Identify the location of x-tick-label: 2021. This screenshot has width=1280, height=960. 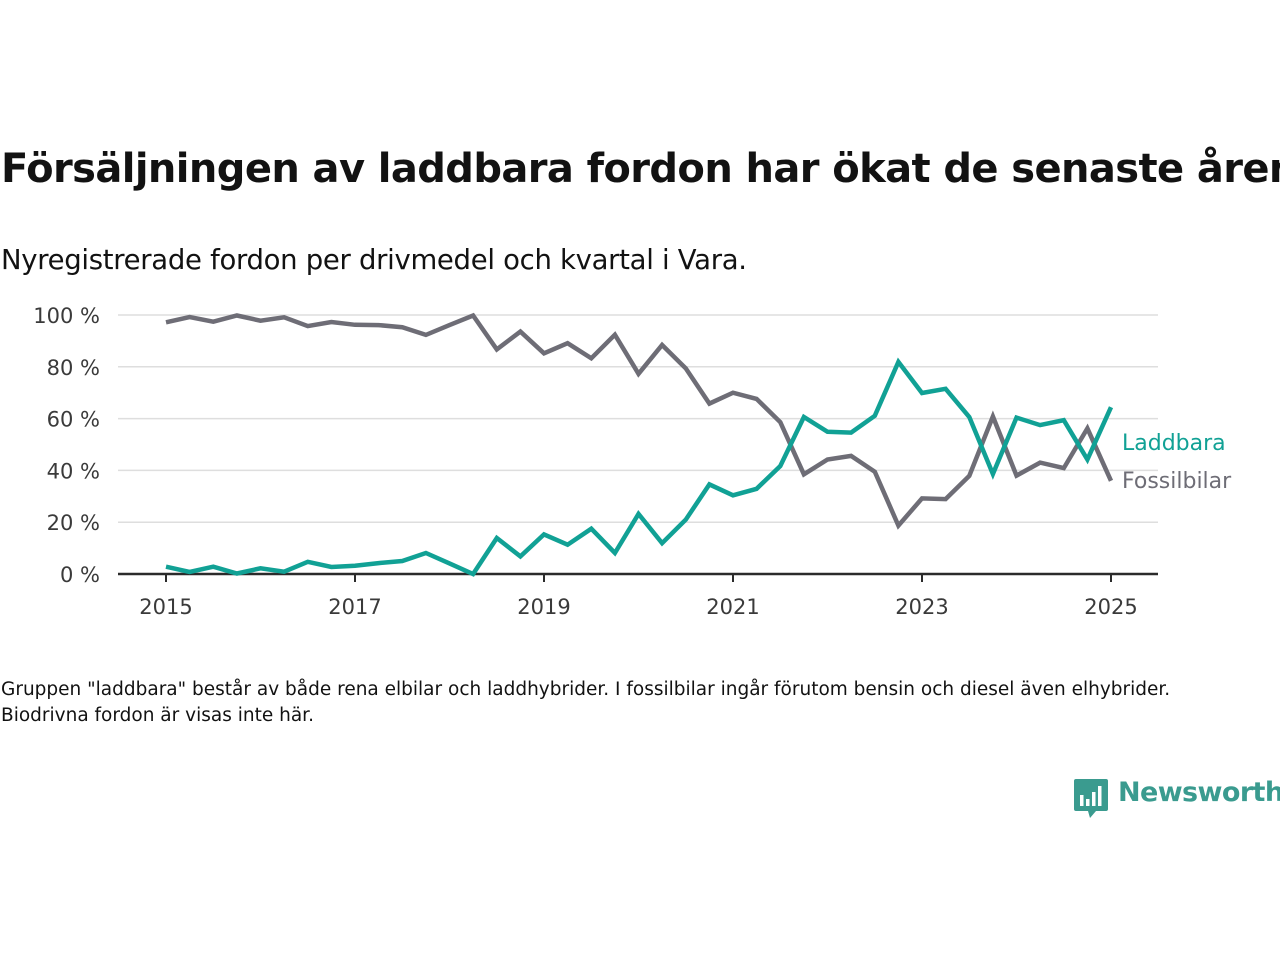
(732, 607).